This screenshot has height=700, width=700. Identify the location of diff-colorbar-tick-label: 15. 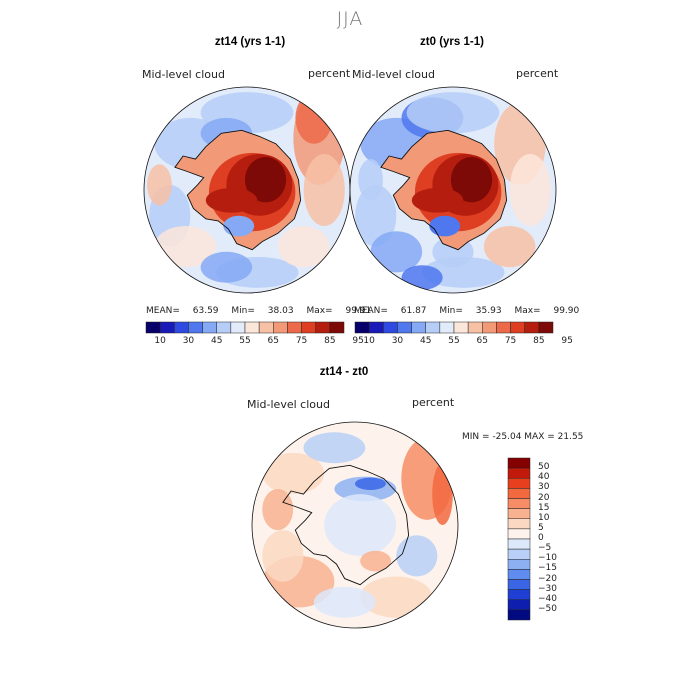
(544, 507).